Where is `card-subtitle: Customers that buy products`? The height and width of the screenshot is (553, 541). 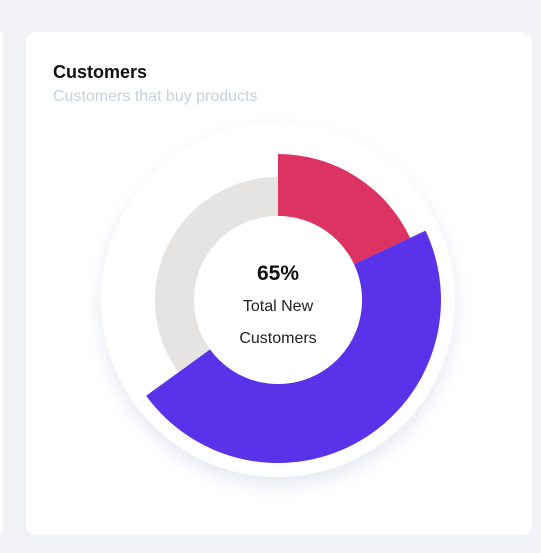
card-subtitle: Customers that buy products is located at coordinates (155, 96).